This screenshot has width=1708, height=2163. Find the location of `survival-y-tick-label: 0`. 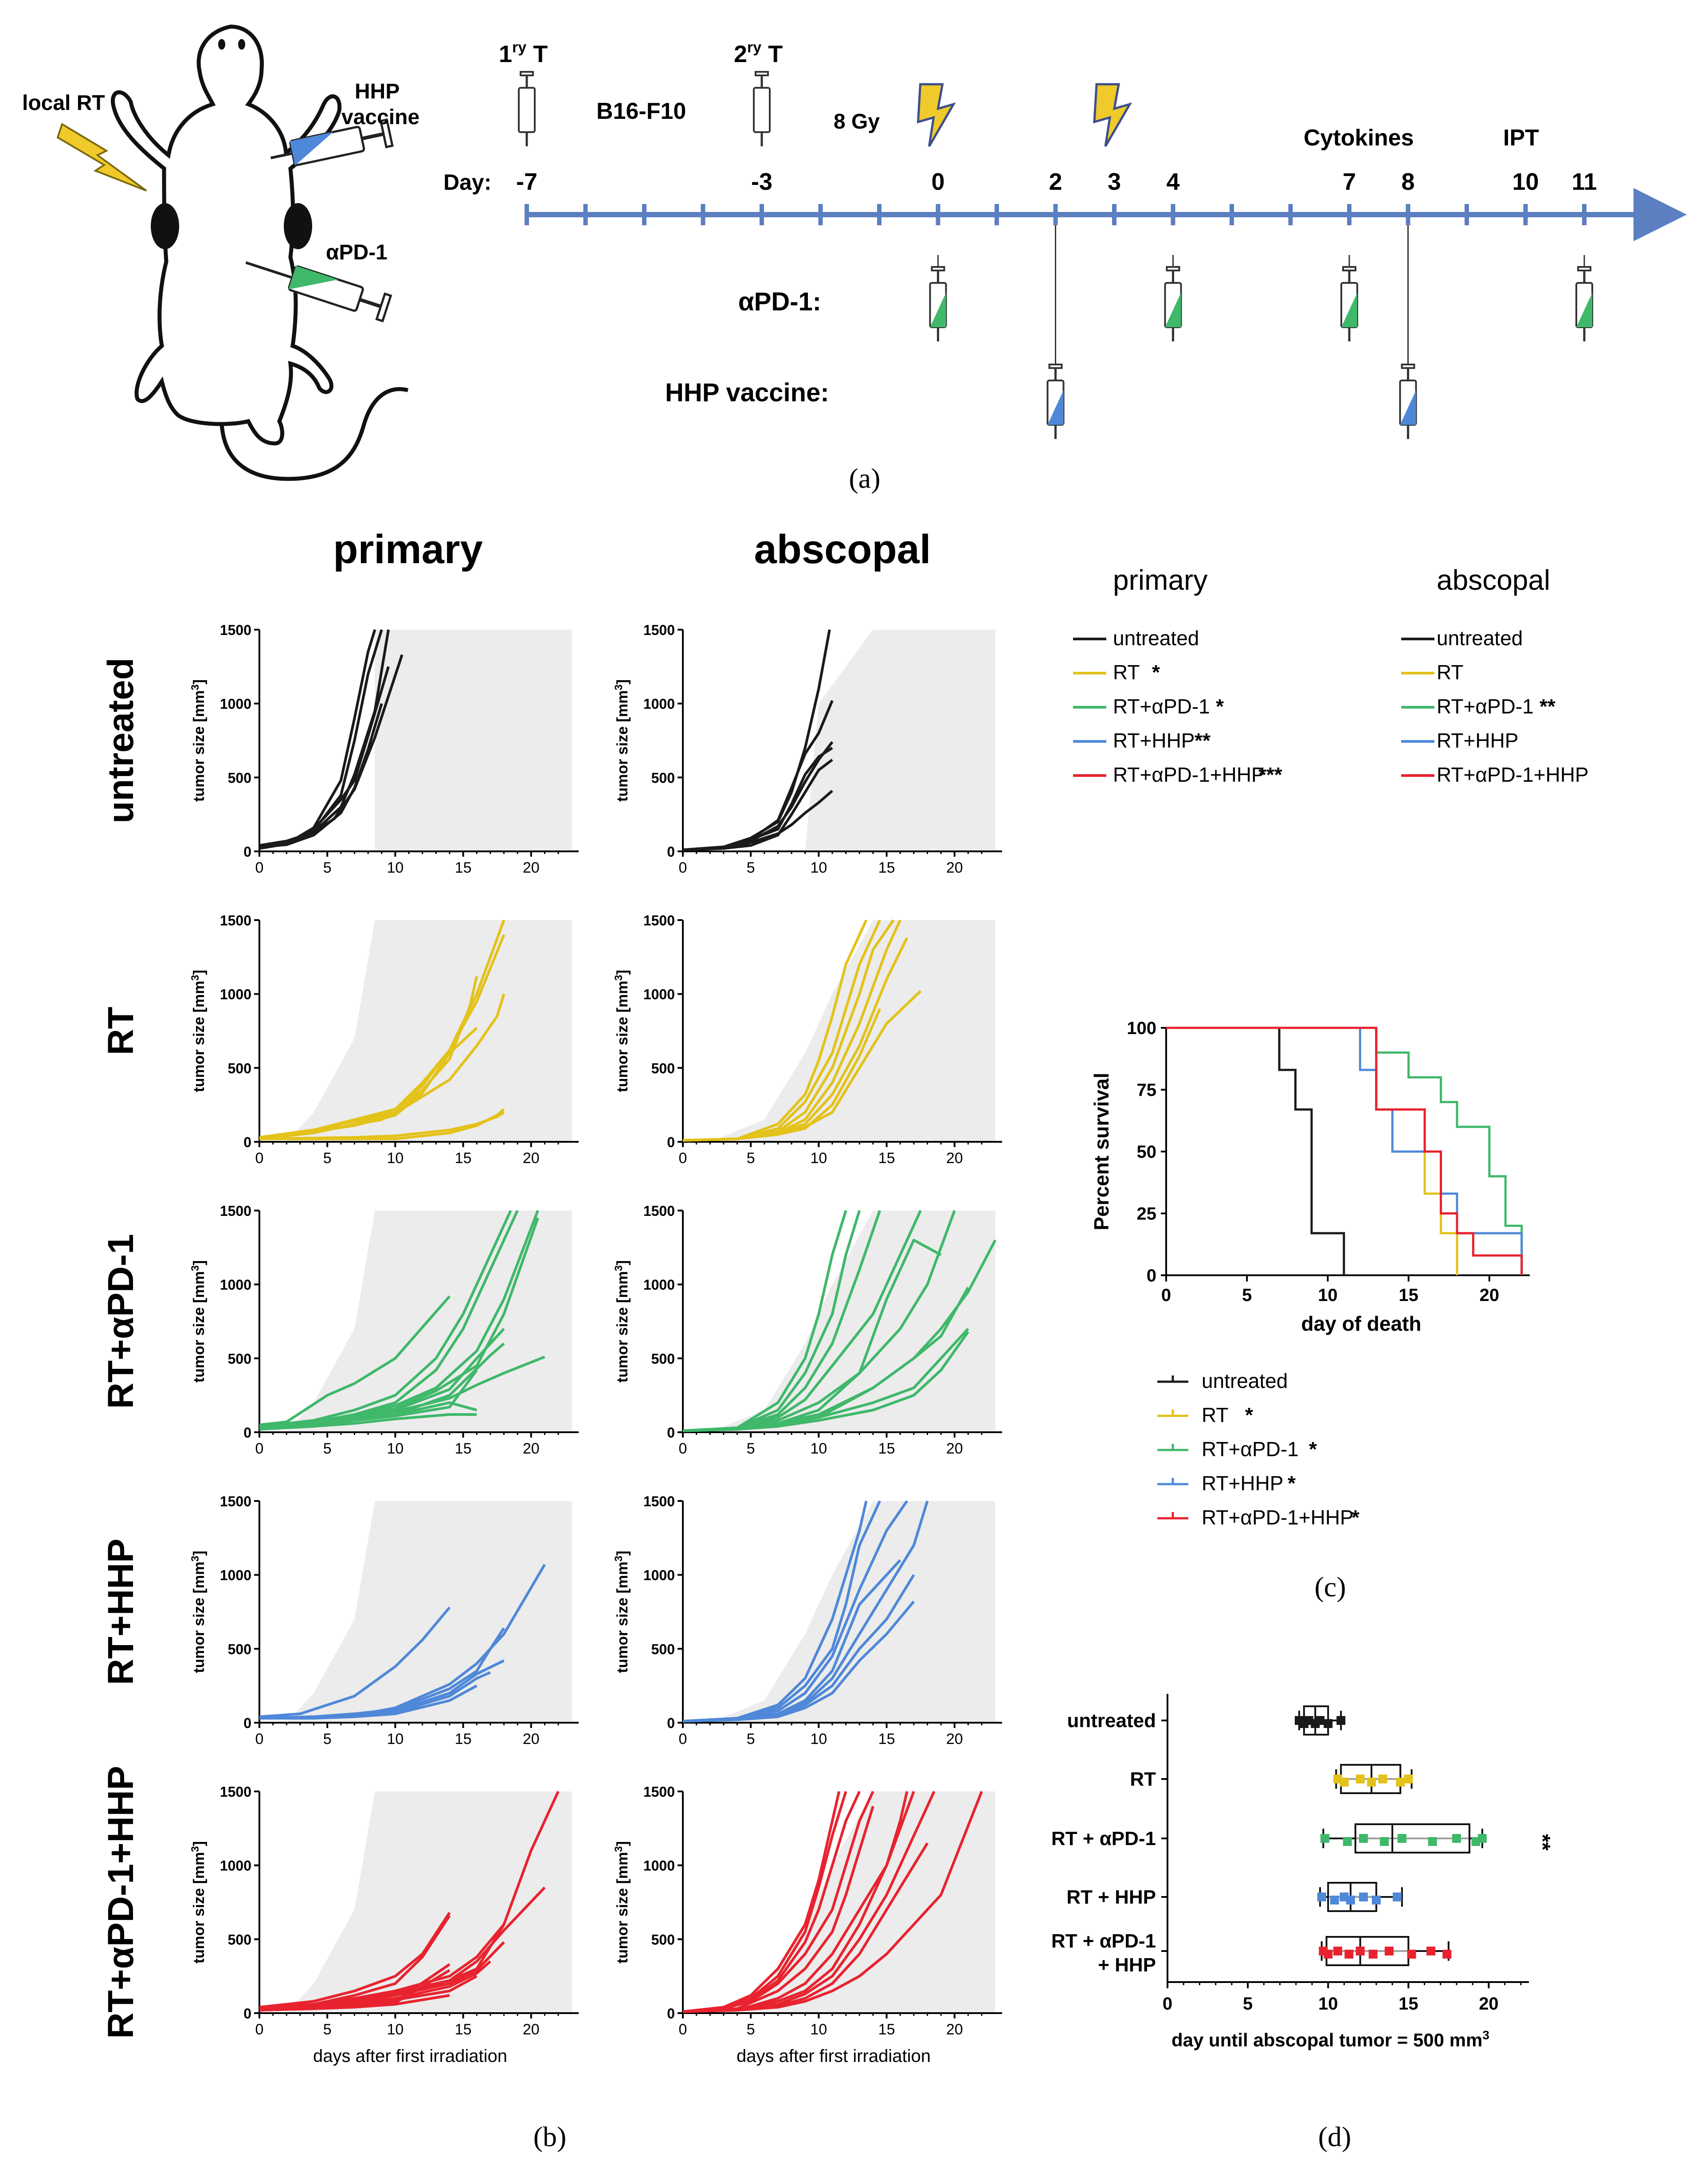

survival-y-tick-label: 0 is located at coordinates (1152, 1275).